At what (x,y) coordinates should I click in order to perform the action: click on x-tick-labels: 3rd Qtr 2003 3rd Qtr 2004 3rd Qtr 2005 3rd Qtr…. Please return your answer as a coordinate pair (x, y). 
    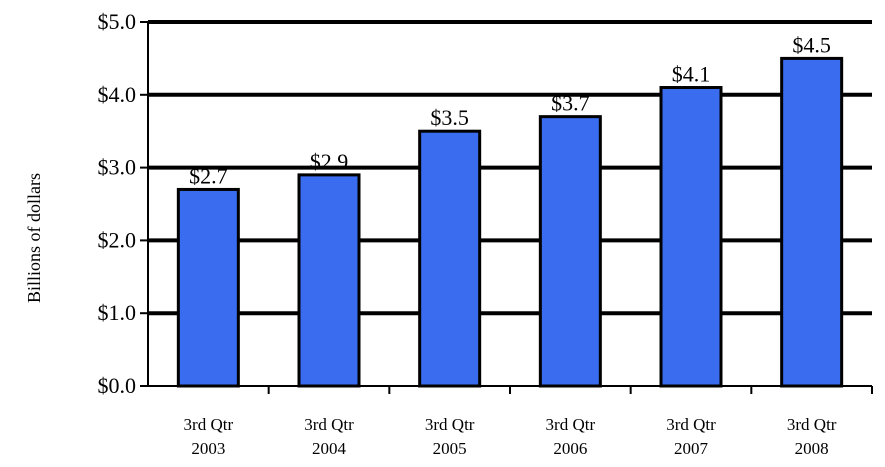
    Looking at the image, I should click on (510, 436).